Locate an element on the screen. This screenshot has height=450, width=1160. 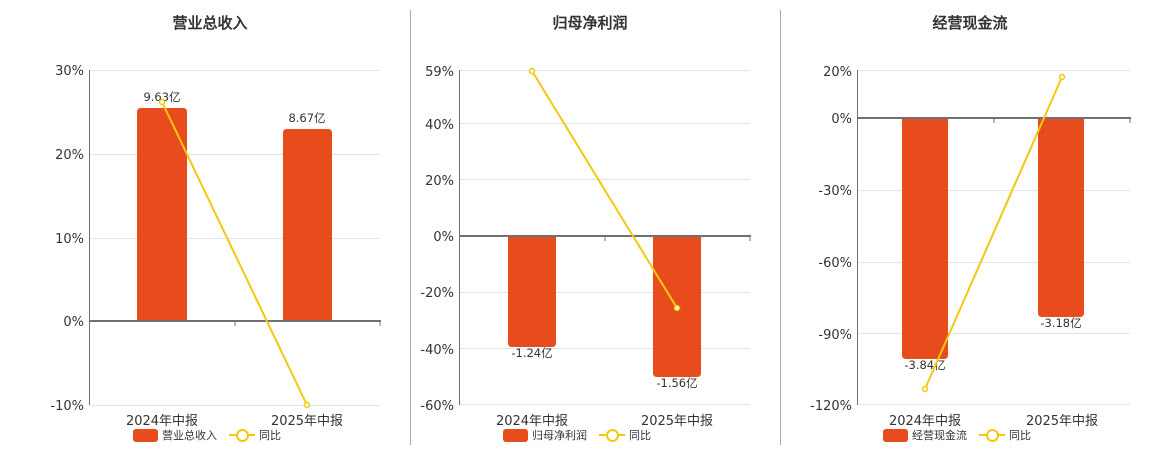
legend-label: 营业总收入 is located at coordinates (189, 435).